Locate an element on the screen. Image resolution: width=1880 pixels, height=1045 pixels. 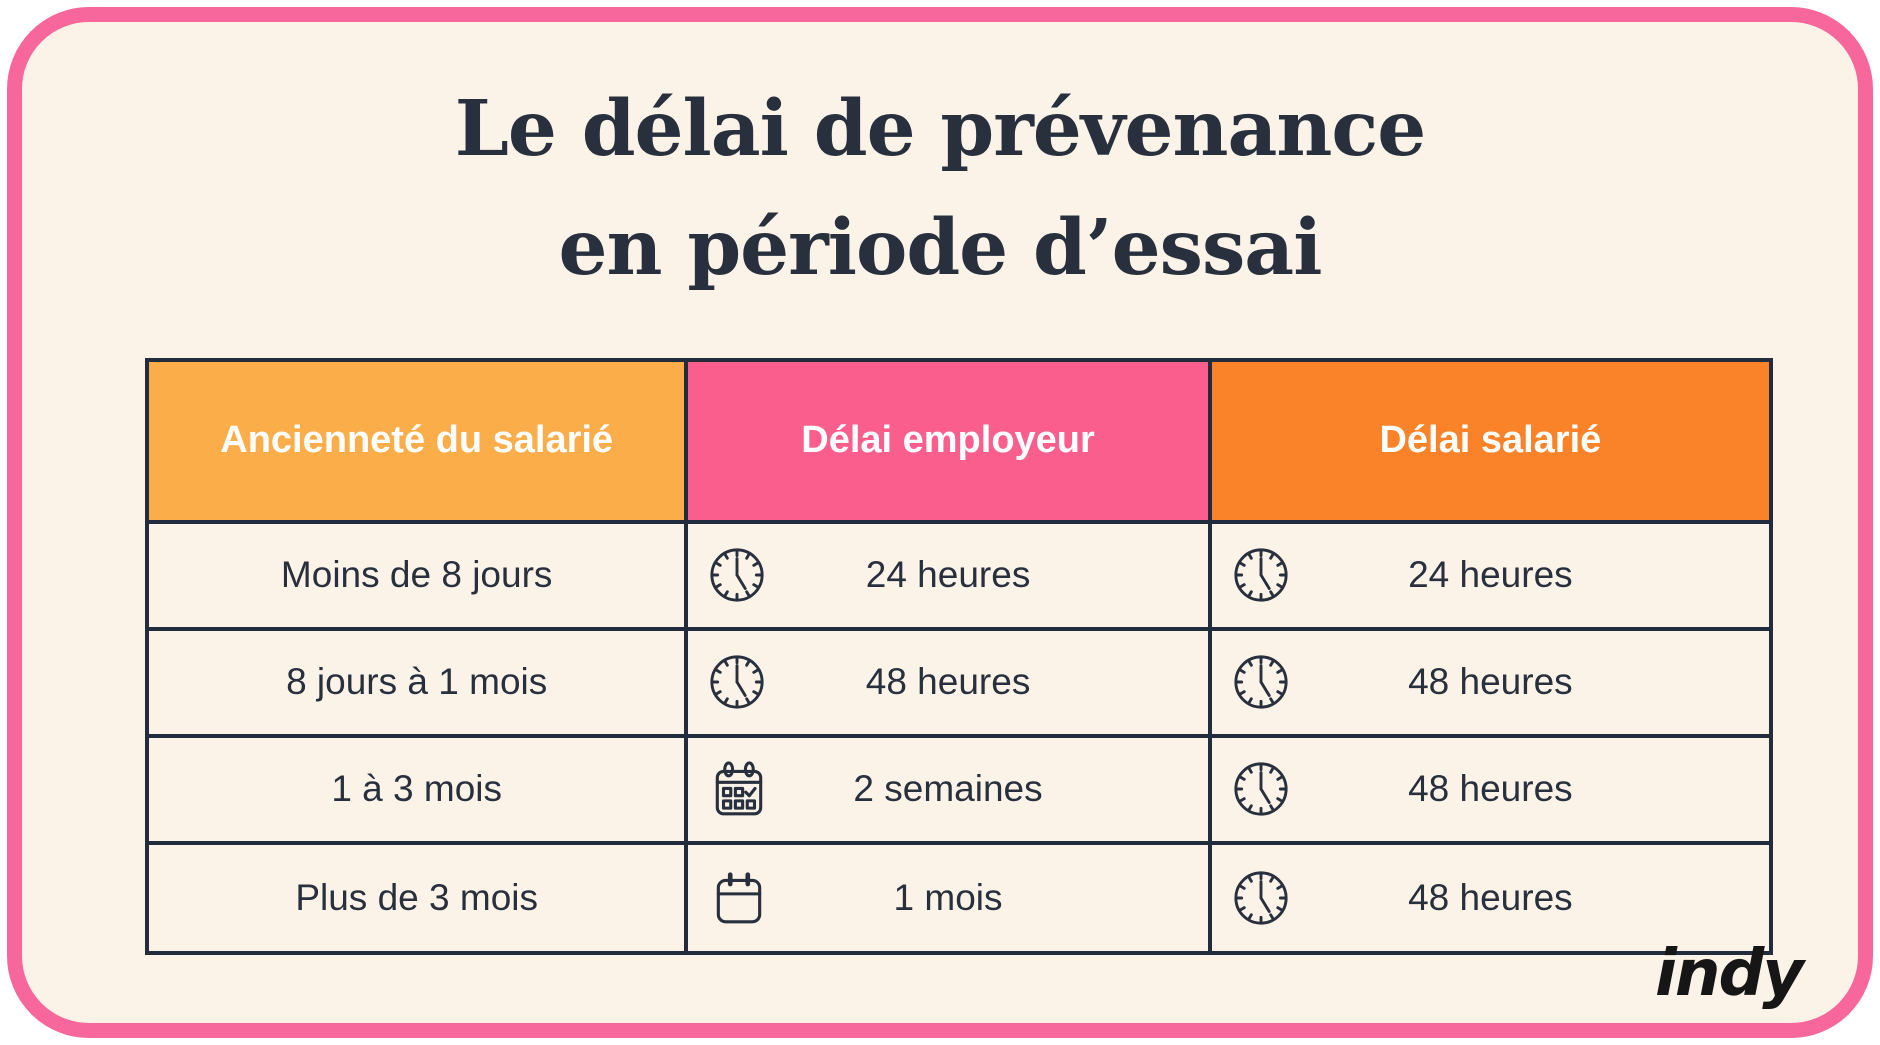
cell-delai-salarie: 24 heures is located at coordinates (1490, 575).